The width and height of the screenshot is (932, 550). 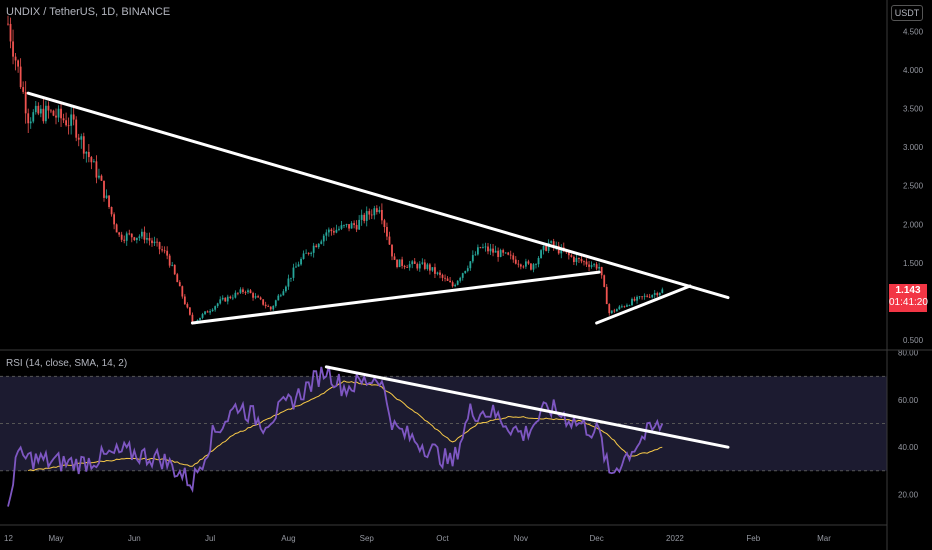 What do you see at coordinates (675, 538) in the screenshot?
I see `x-tick-label: 2022` at bounding box center [675, 538].